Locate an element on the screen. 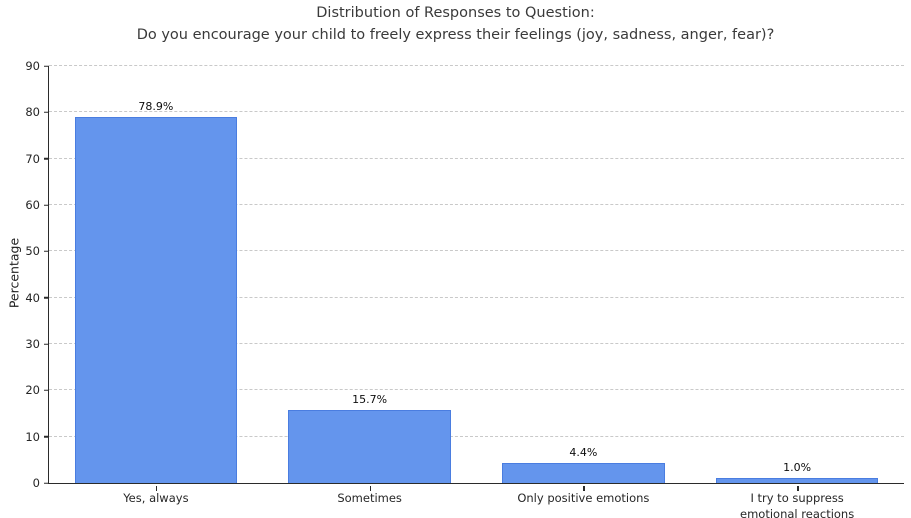  x-tick-label-i-try-to-suppress-emotional-reactions: I try to suppress emotional reactions is located at coordinates (797, 504).